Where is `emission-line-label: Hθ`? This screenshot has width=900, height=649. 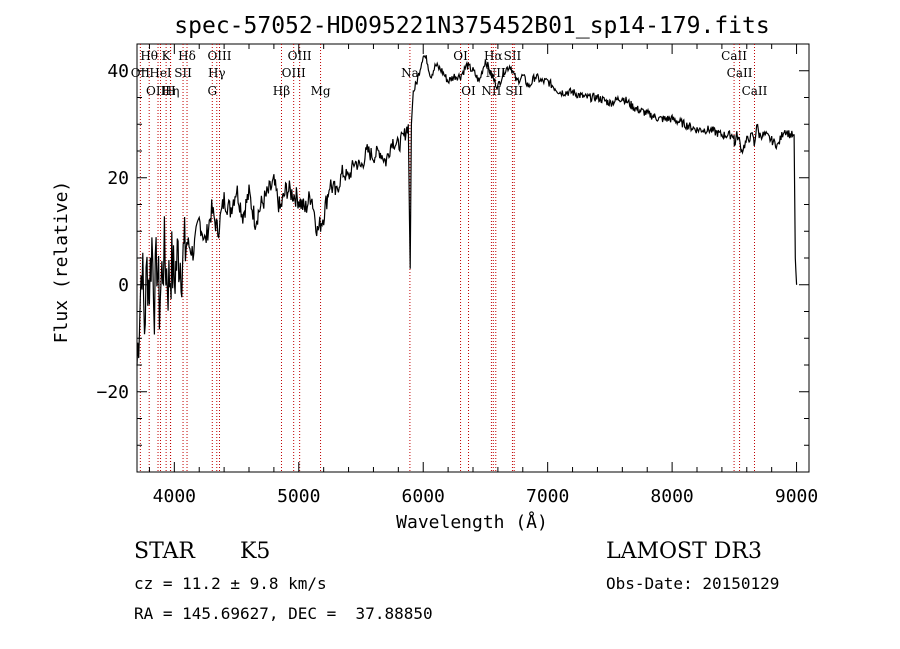
emission-line-label: Hθ is located at coordinates (149, 56).